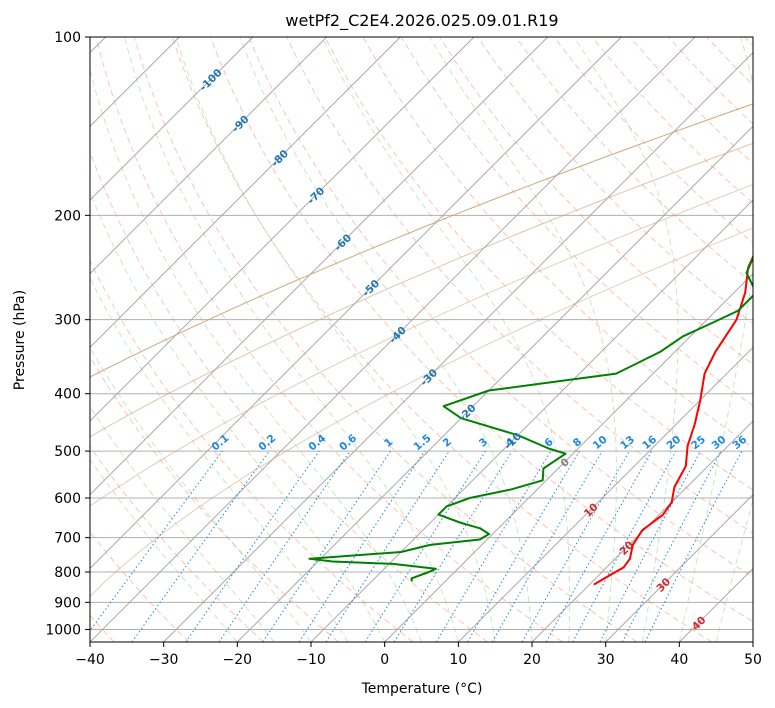 This screenshot has height=708, width=775. Describe the element at coordinates (67, 216) in the screenshot. I see `y-tick-label: 200` at that location.